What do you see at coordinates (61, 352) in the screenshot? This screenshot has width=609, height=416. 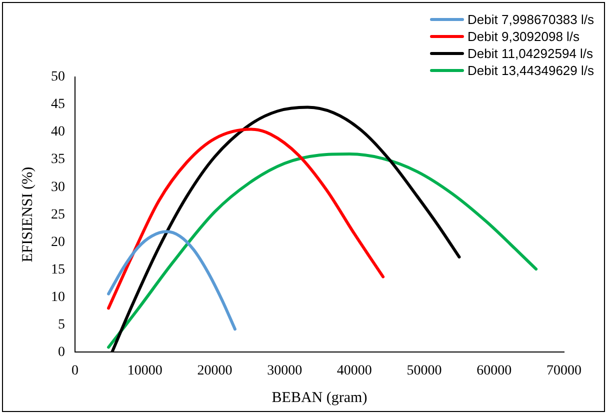 I see `y-tick-label: 0` at bounding box center [61, 352].